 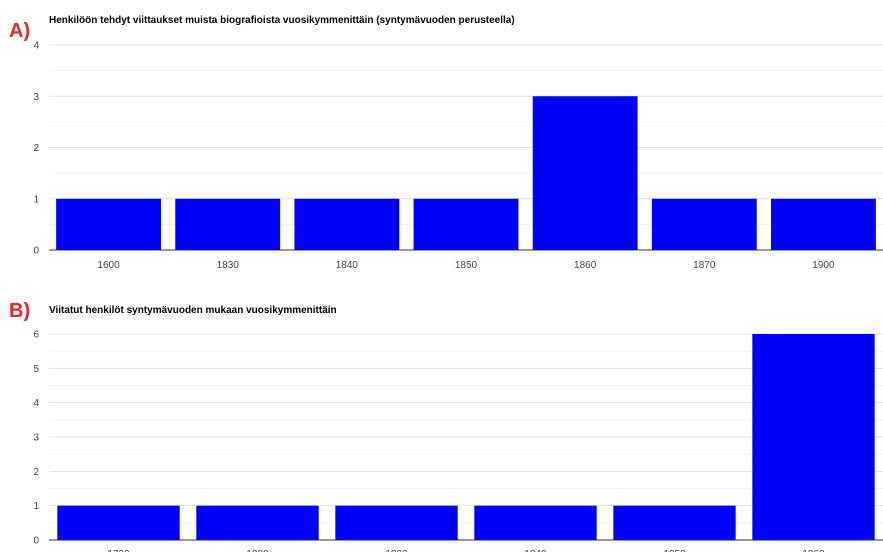 I want to click on panel-label-a: A), so click(x=20, y=31).